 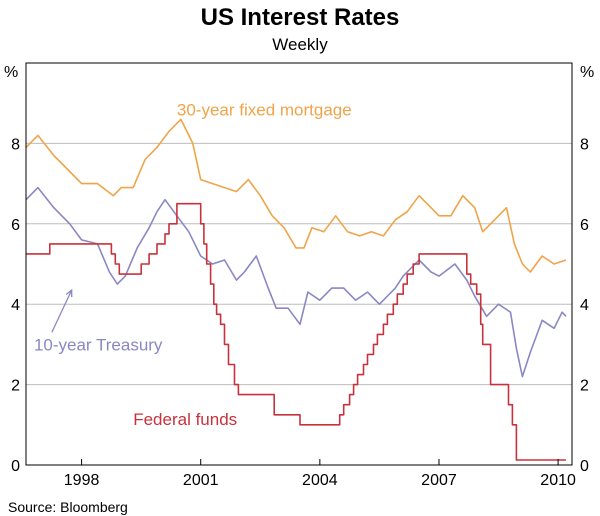 What do you see at coordinates (584, 225) in the screenshot?
I see `y-tick-label-right: 6` at bounding box center [584, 225].